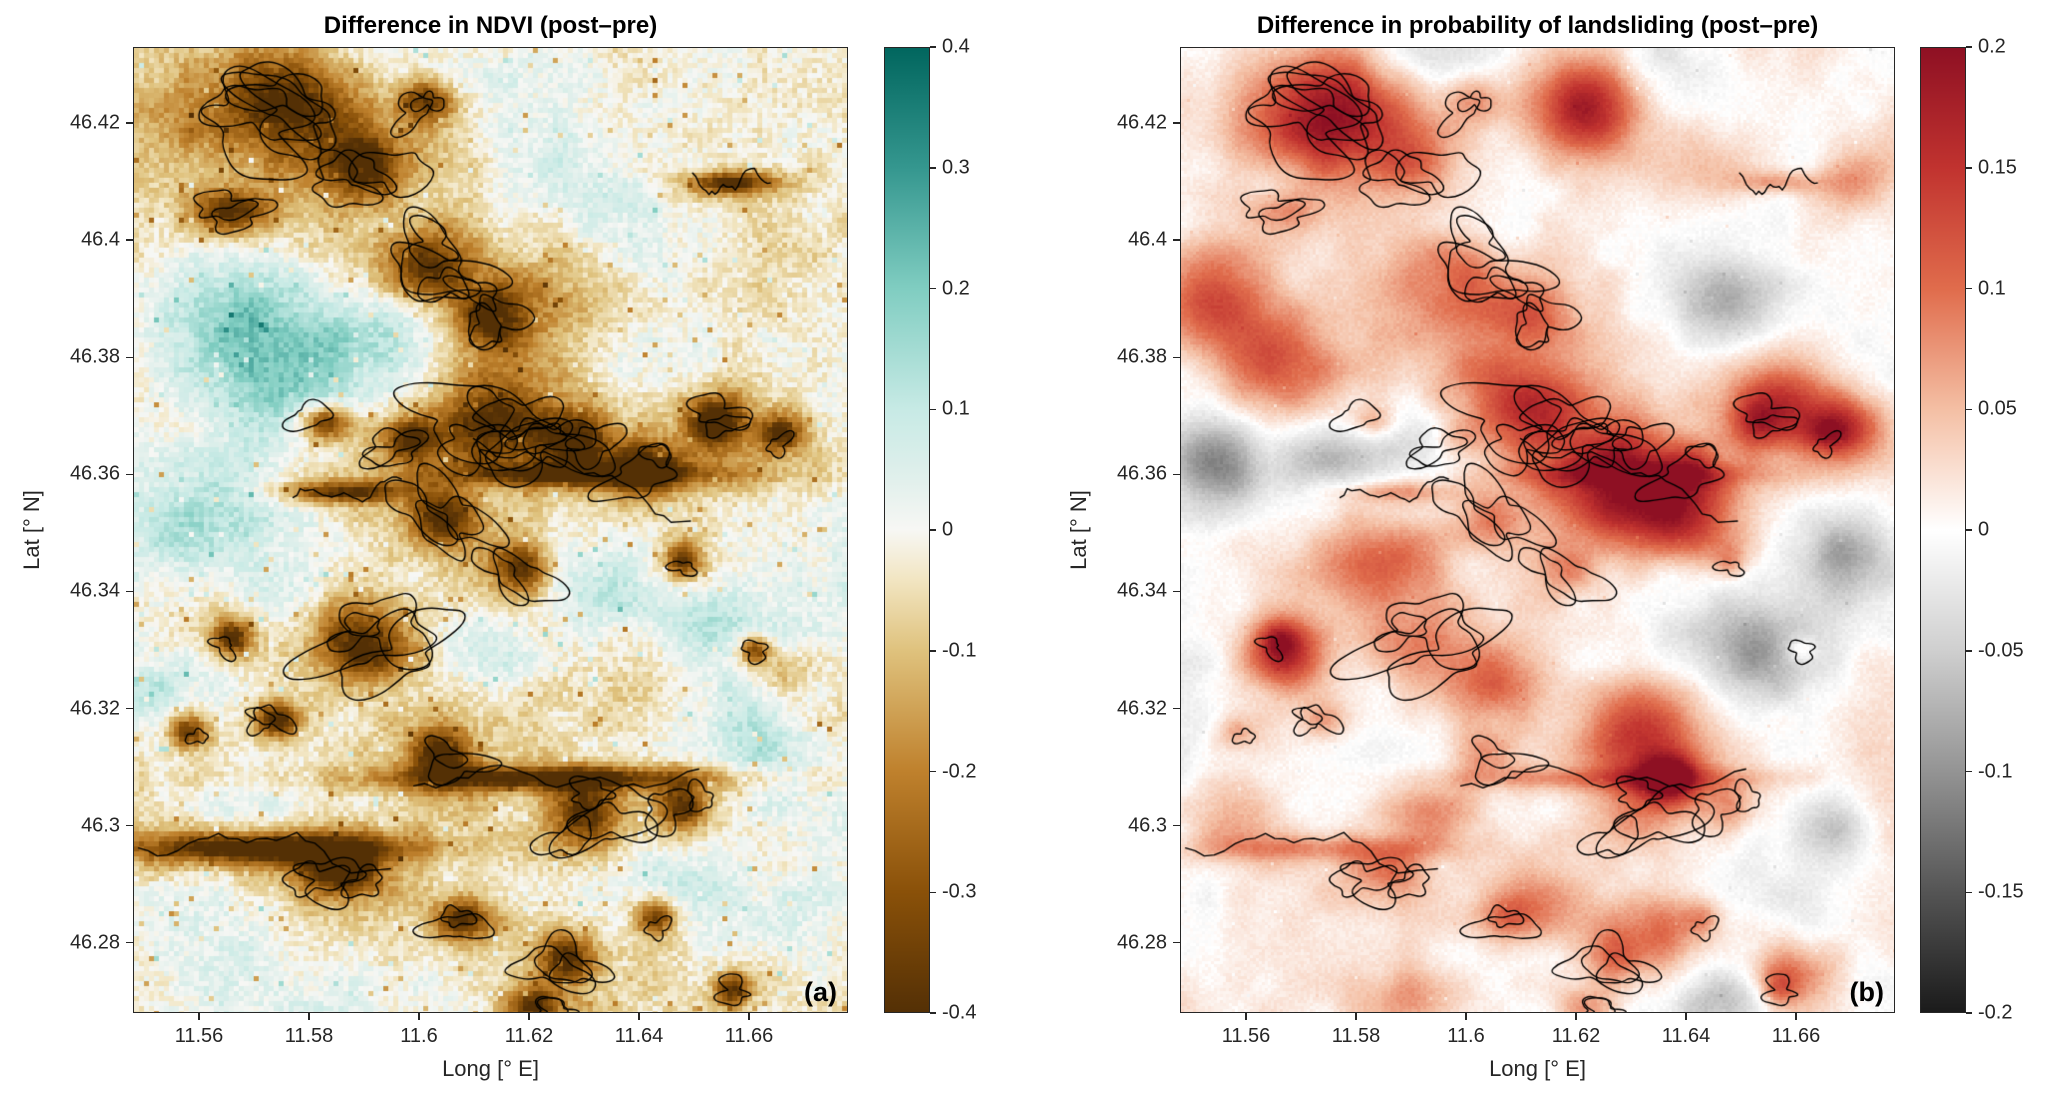 The image size is (2067, 1101). Describe the element at coordinates (959, 891) in the screenshot. I see `colorbar-tick-label: -0.3` at that location.